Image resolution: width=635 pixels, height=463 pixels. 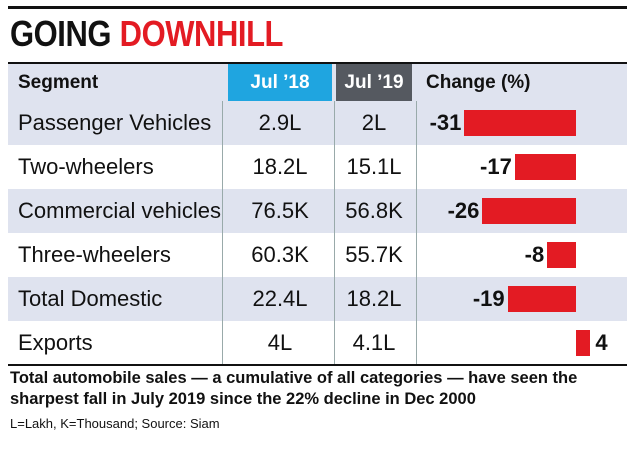 What do you see at coordinates (374, 342) in the screenshot?
I see `jul19-value: 4.1L` at bounding box center [374, 342].